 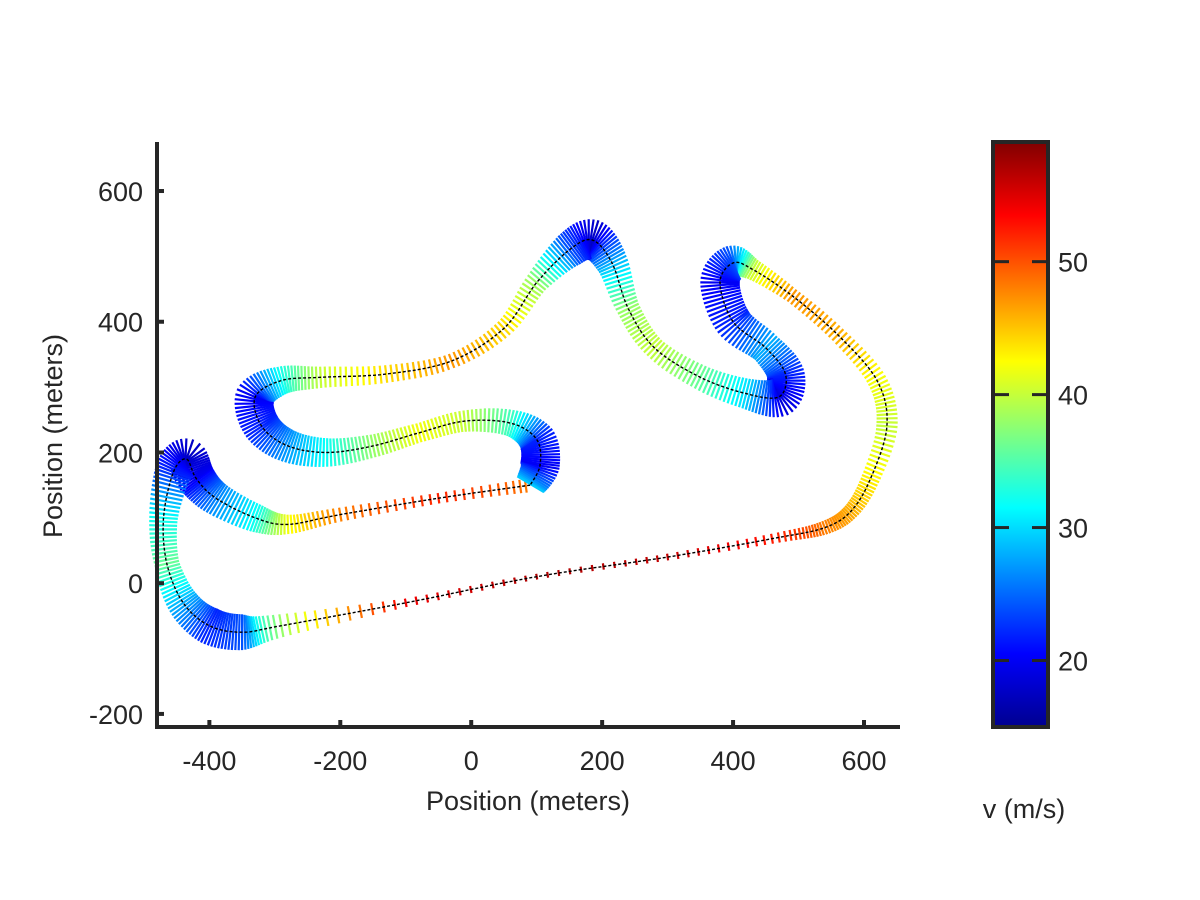 What do you see at coordinates (1073, 263) in the screenshot?
I see `colorbar-tick-label: 50` at bounding box center [1073, 263].